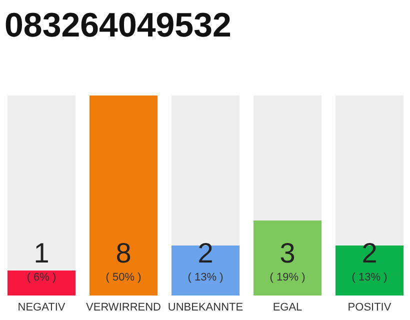  What do you see at coordinates (288, 253) in the screenshot?
I see `data-label: 3` at bounding box center [288, 253].